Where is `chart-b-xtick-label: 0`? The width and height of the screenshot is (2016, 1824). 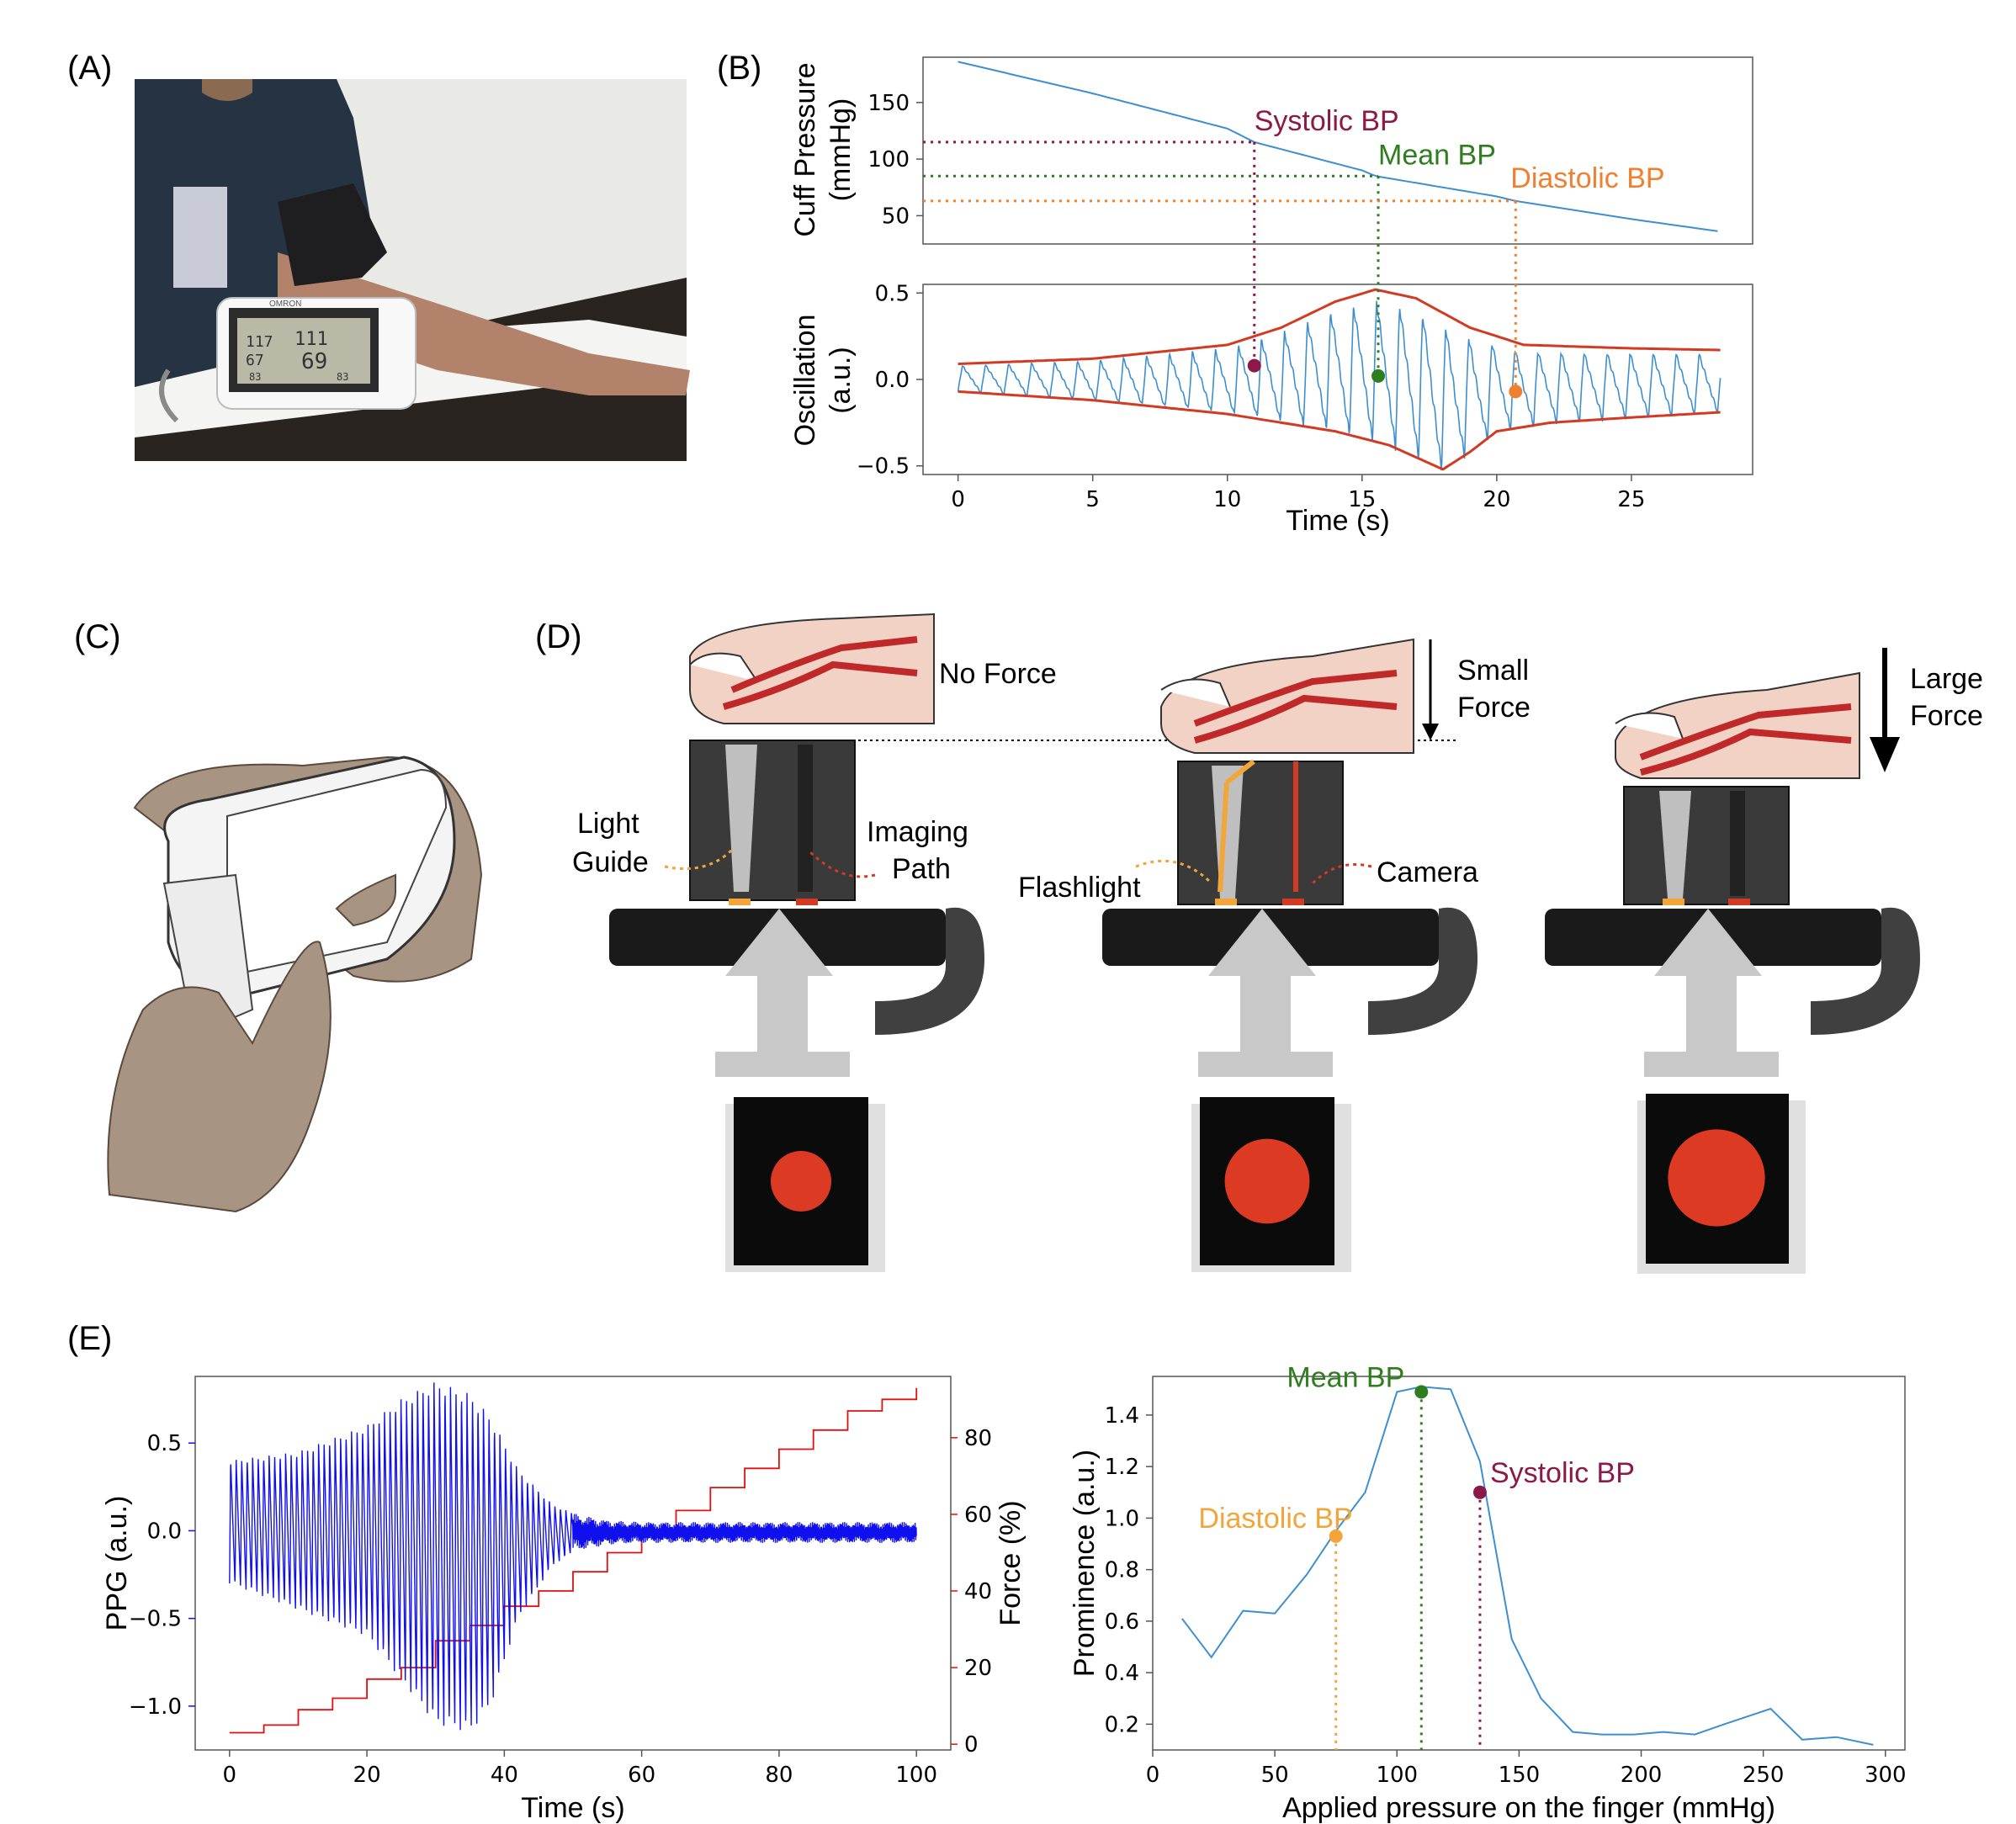 chart-b-xtick-label: 0 is located at coordinates (958, 499).